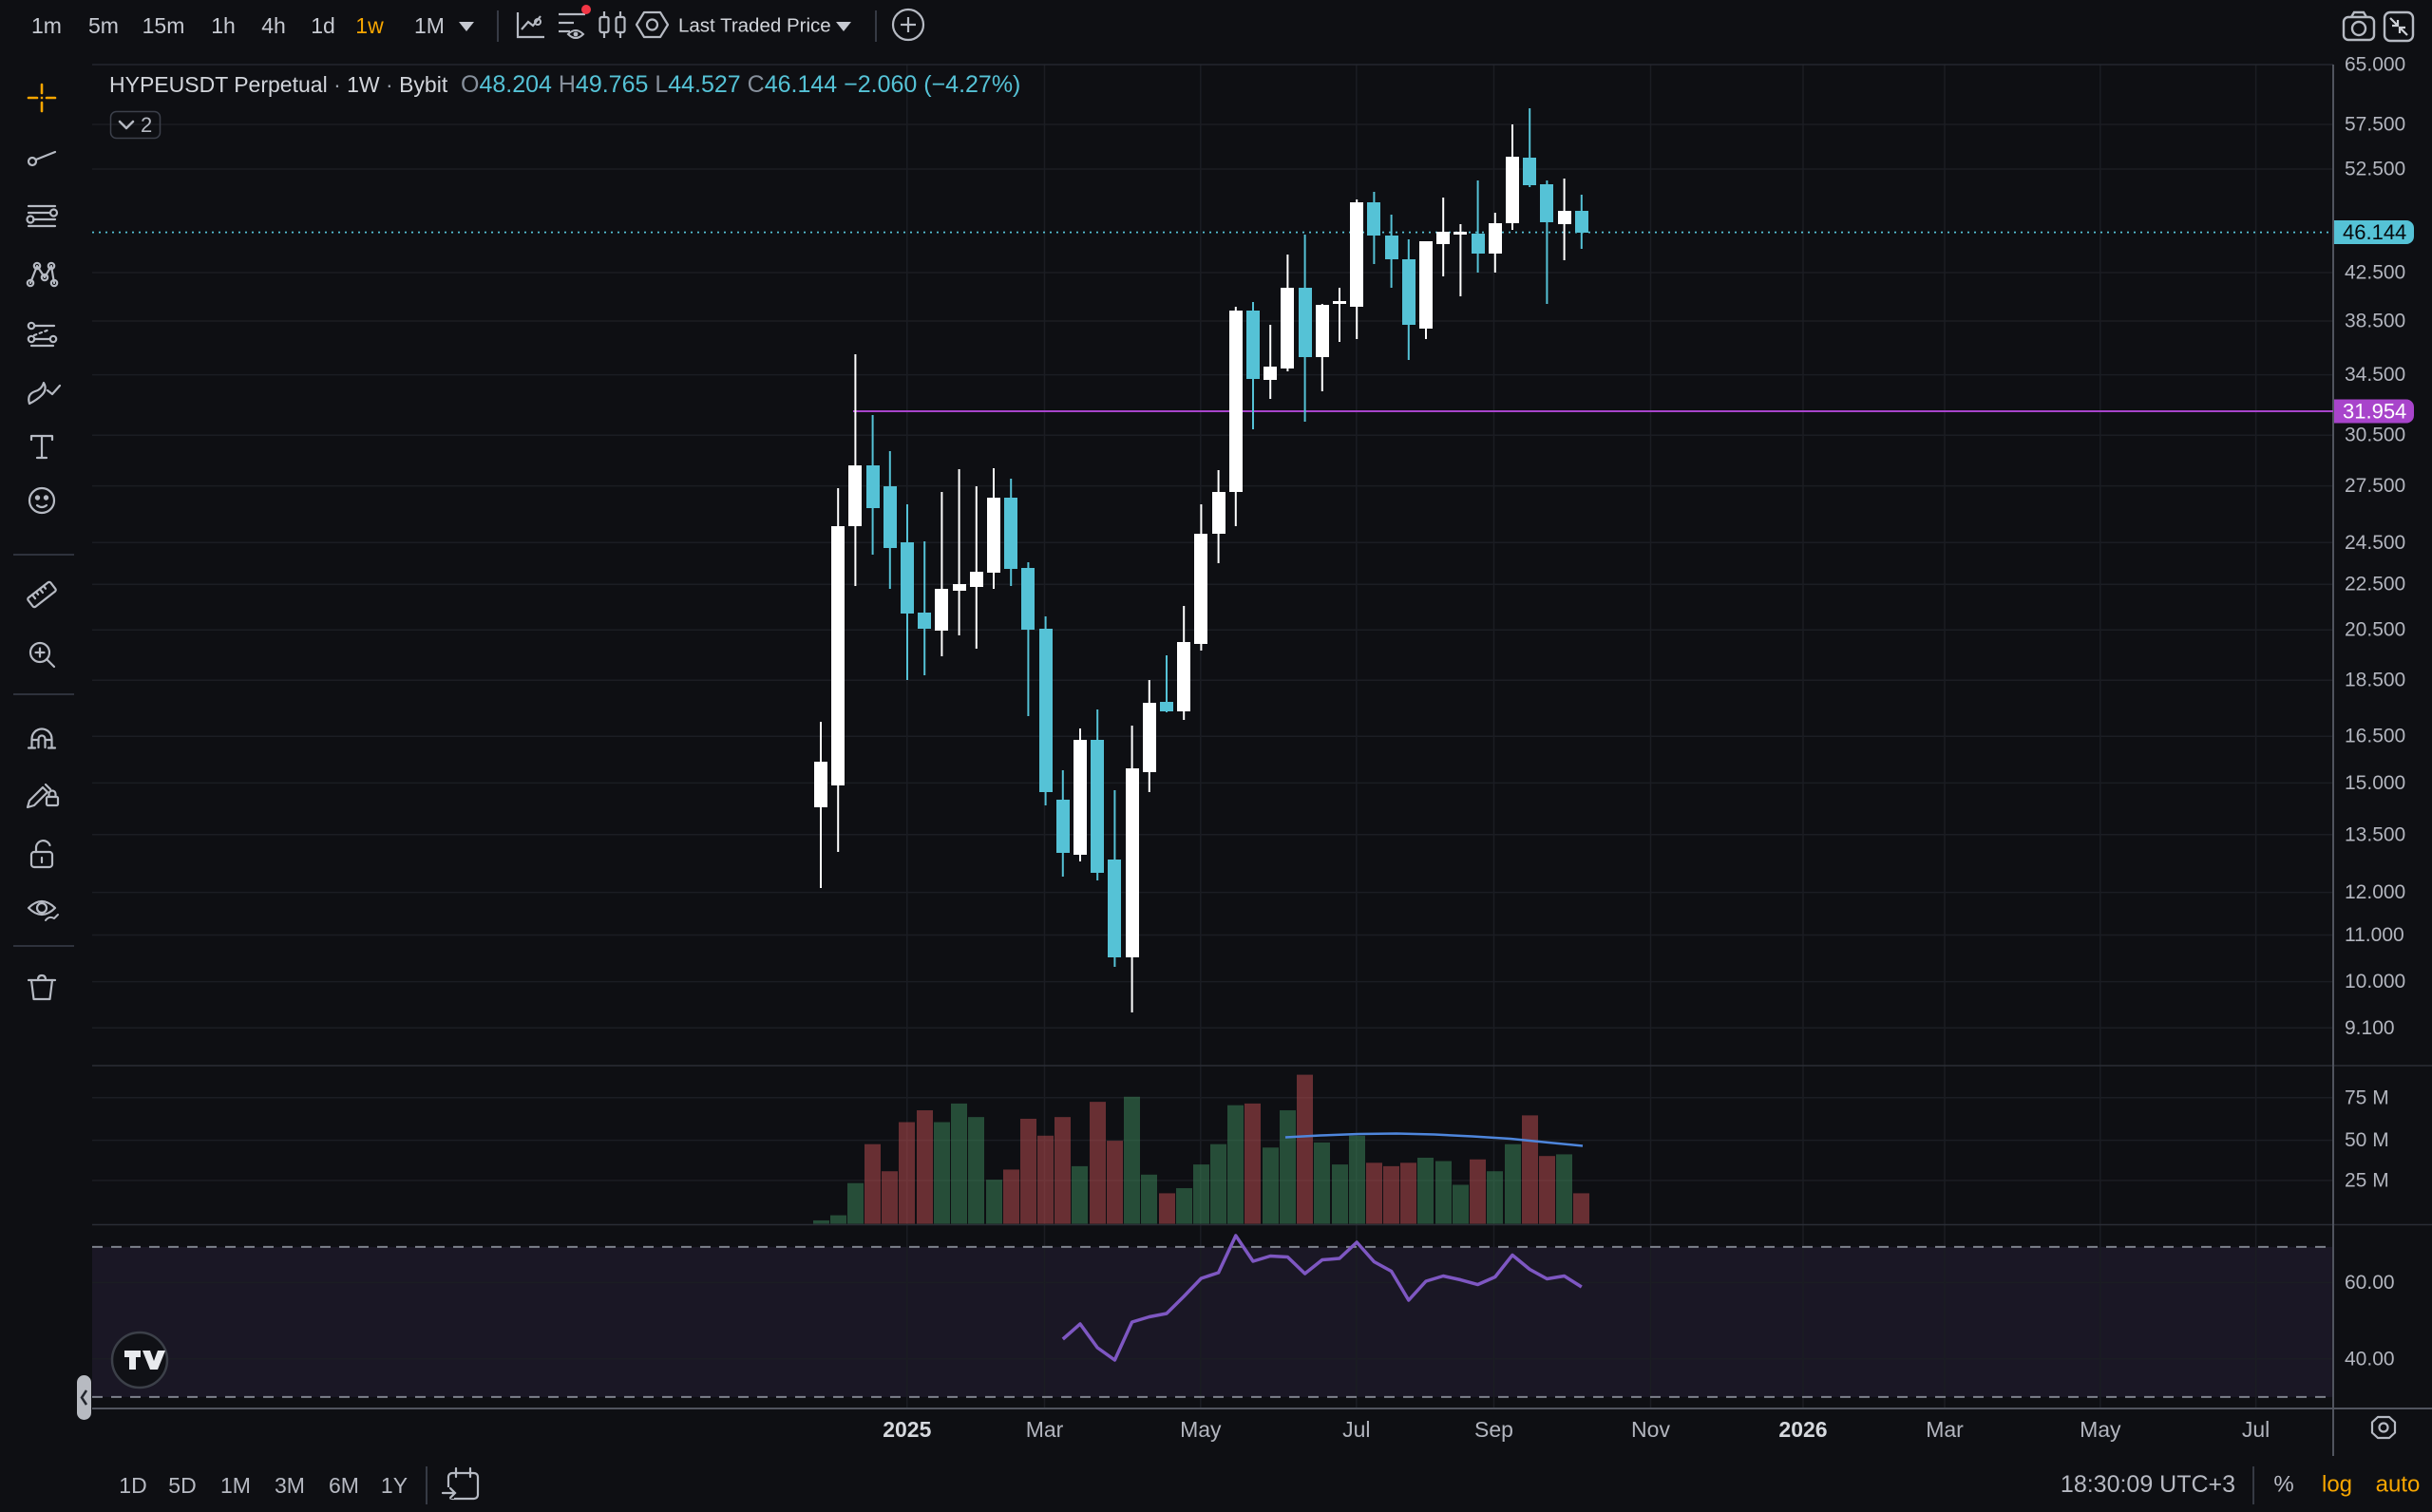  Describe the element at coordinates (2148, 1485) in the screenshot. I see `svg-text: 18:30:09 UTC+3` at that location.